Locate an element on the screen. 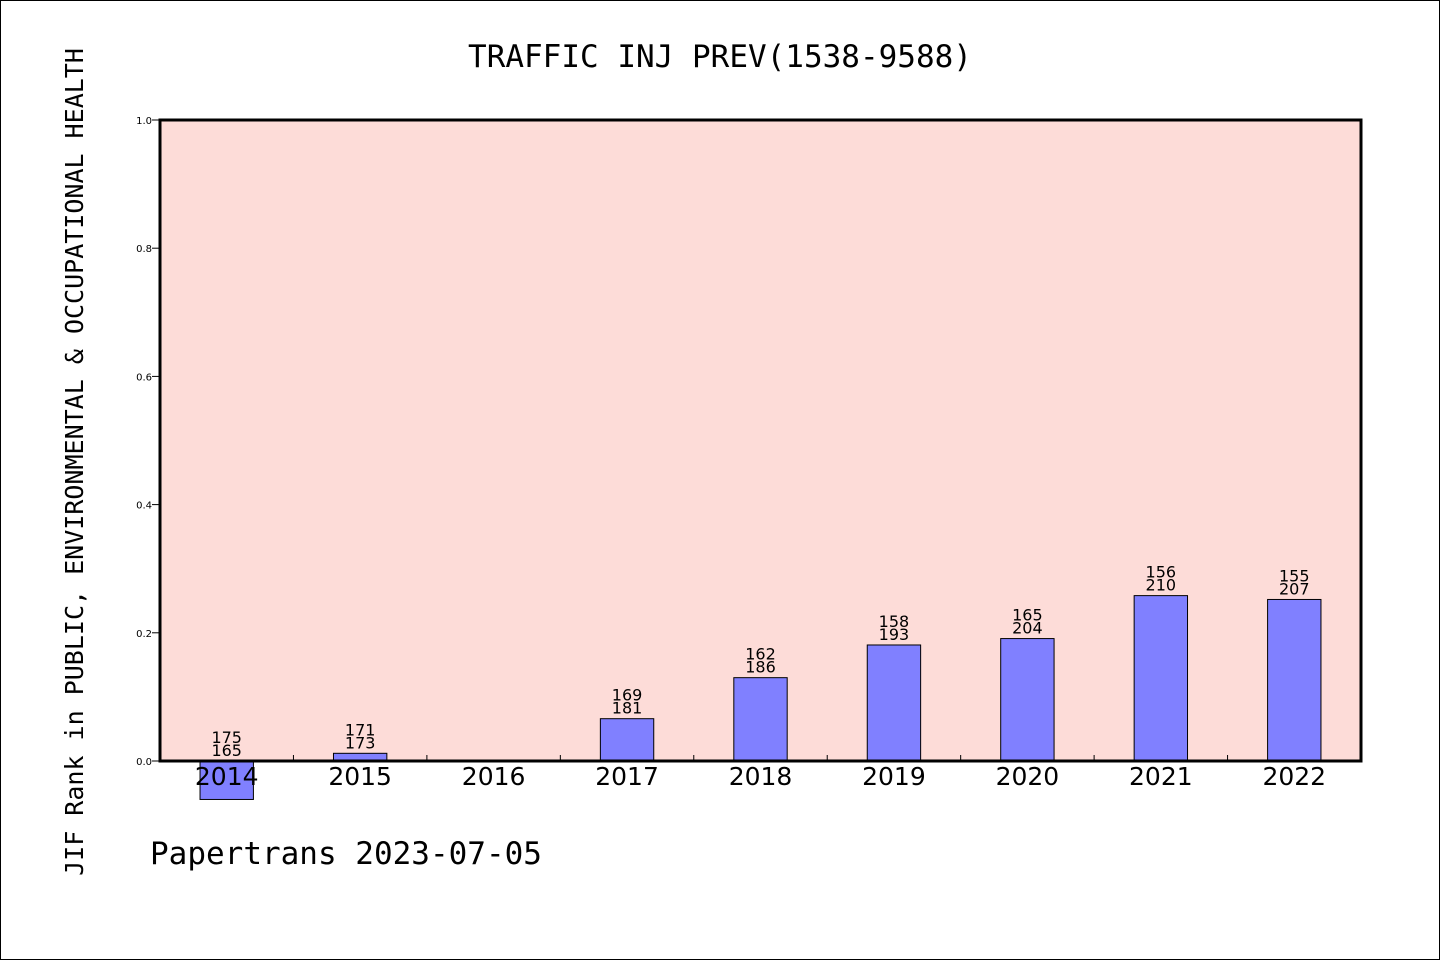  y-tick-label: 0.6 is located at coordinates (144, 377).